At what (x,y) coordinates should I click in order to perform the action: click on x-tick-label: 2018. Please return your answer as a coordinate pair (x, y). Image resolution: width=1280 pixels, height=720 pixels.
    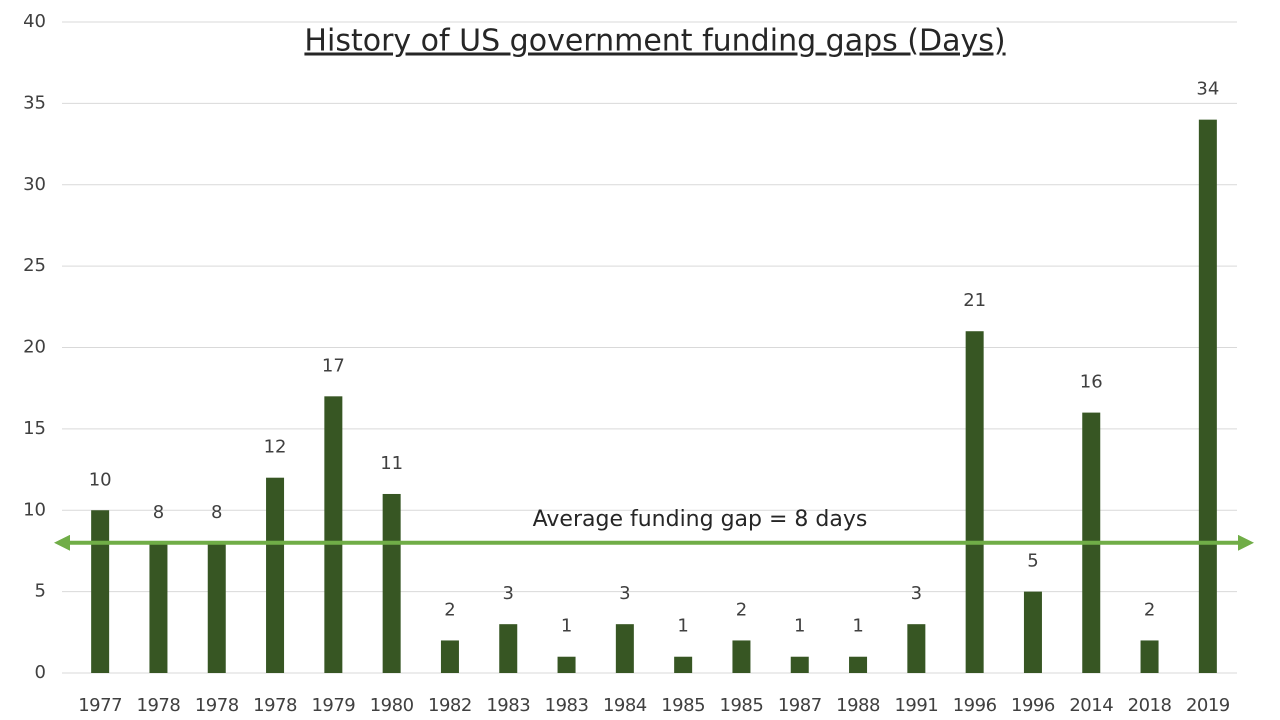
    Looking at the image, I should click on (1150, 705).